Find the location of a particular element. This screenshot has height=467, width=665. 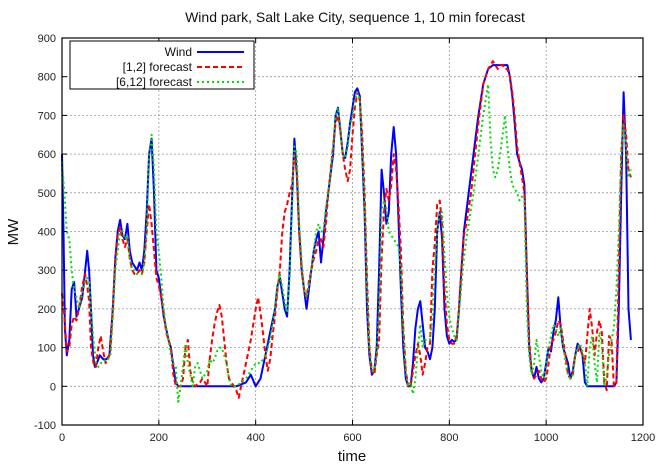

x-tick-label: 800 is located at coordinates (449, 438).